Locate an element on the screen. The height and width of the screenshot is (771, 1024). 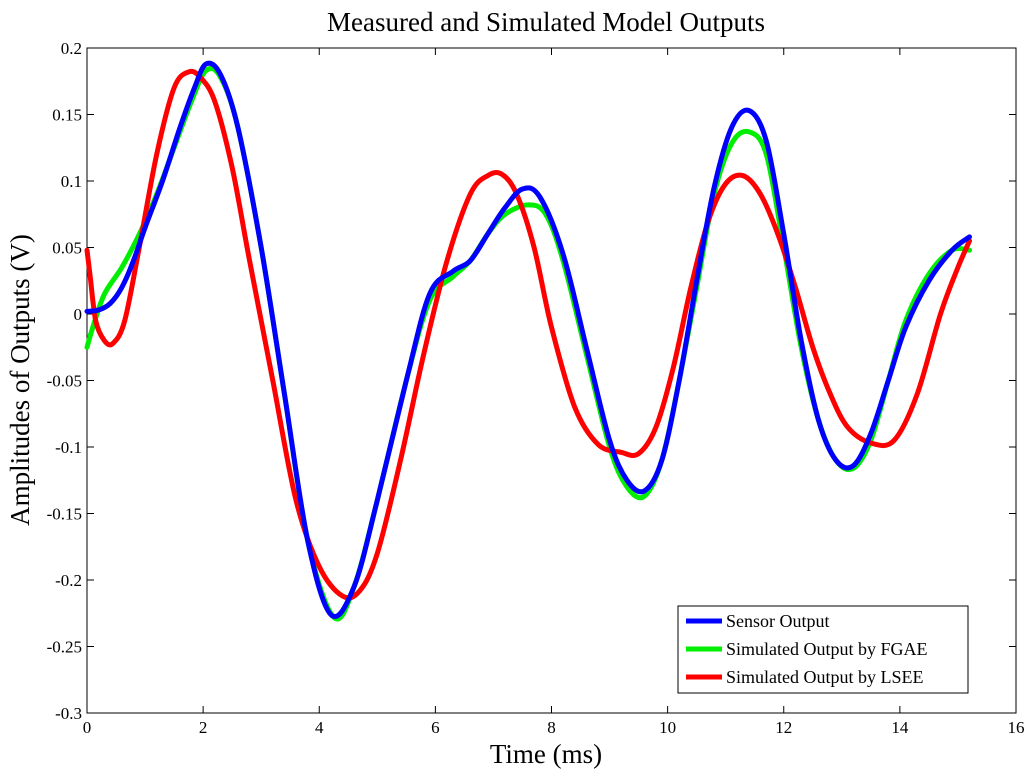
legend-label-sensor-output: Sensor Output is located at coordinates (778, 621).